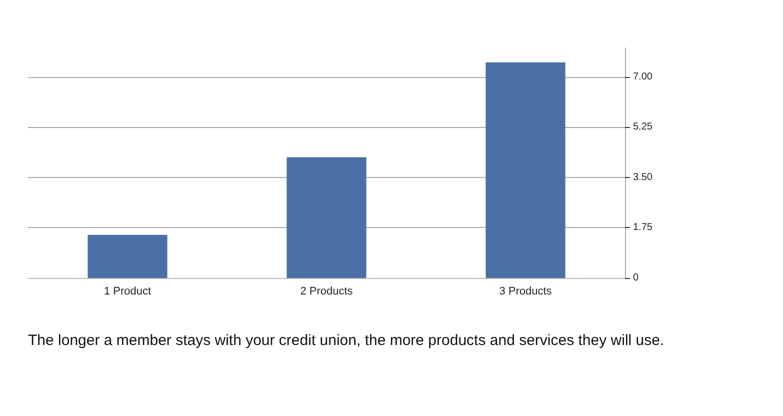 The height and width of the screenshot is (416, 783). What do you see at coordinates (128, 292) in the screenshot?
I see `x-tick-label: 1 Product` at bounding box center [128, 292].